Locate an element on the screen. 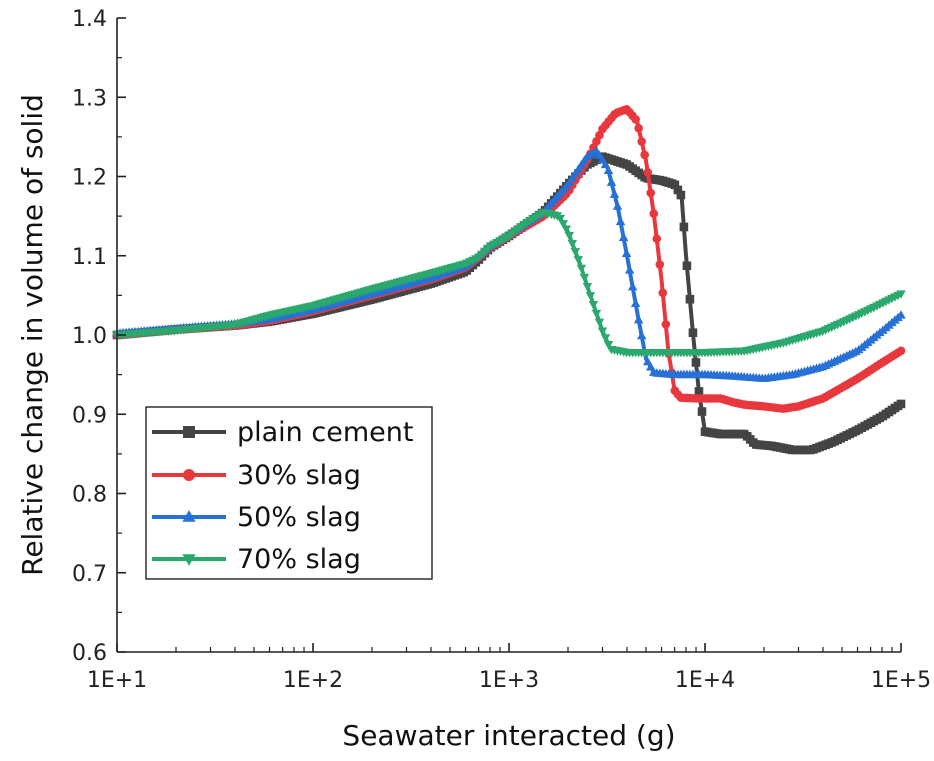 The image size is (934, 761). y-tick-label: 0.8 is located at coordinates (89, 495).